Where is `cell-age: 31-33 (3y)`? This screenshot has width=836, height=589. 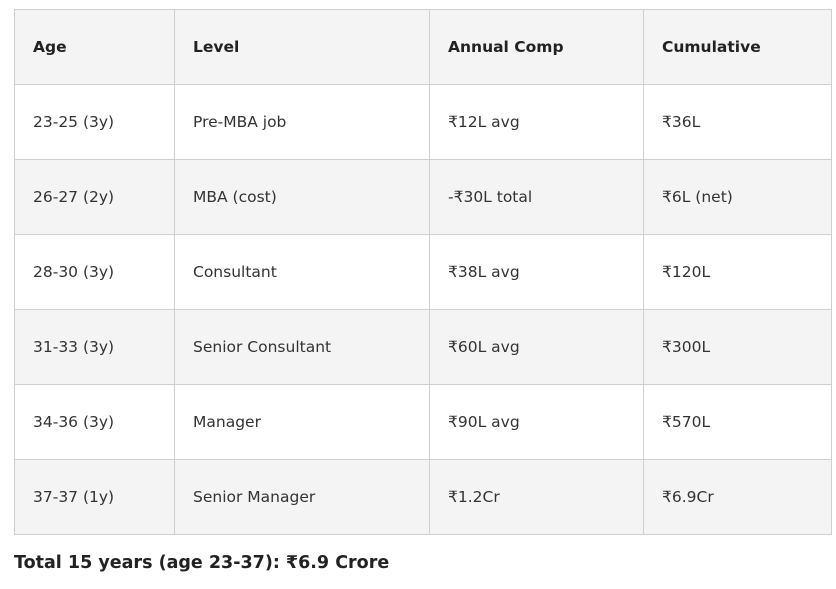 cell-age: 31-33 (3y) is located at coordinates (94, 347).